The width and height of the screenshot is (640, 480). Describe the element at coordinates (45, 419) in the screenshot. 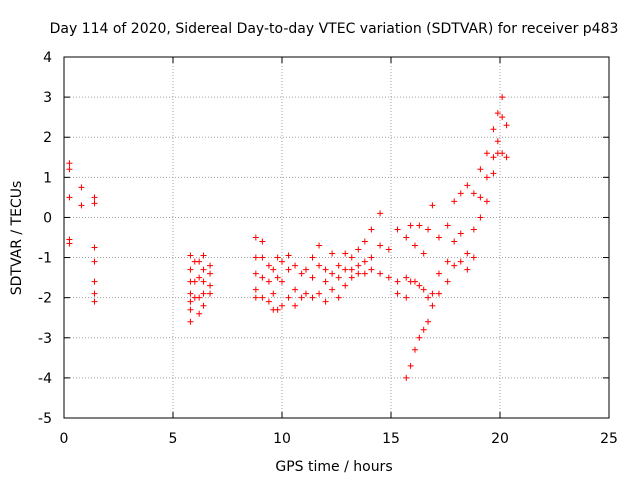

I see `y-tick-label: -5` at that location.